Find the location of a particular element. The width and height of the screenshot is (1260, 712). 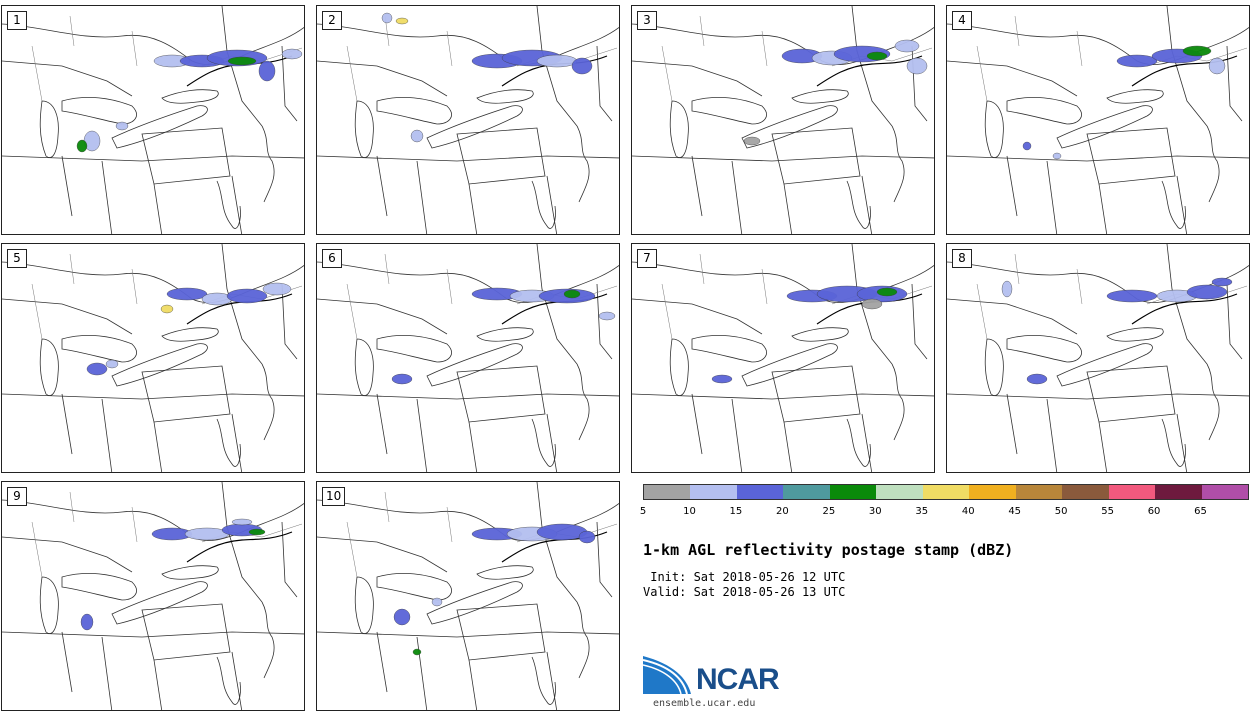

colorbar-legend: 5 10 15 20 25 30 35 40 45 50 55 60 65 is located at coordinates (944, 503).